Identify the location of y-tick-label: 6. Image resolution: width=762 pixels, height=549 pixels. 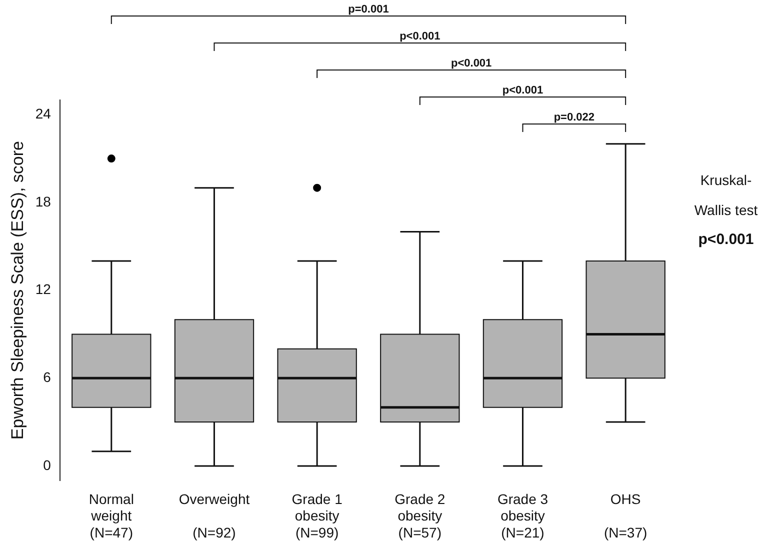
(47, 376).